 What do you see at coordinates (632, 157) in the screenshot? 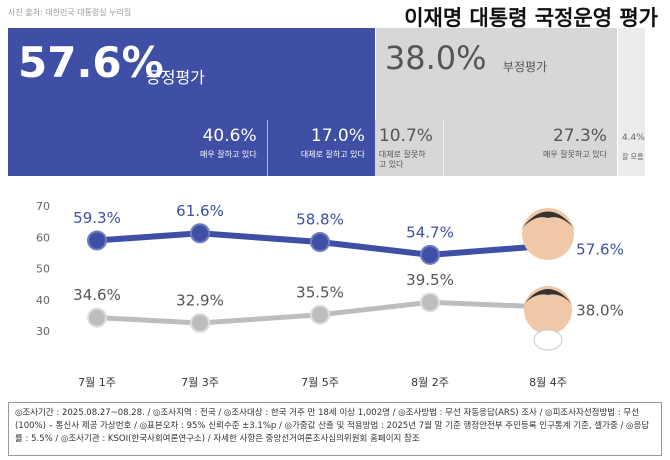
I see `group-name: 잘 모름` at bounding box center [632, 157].